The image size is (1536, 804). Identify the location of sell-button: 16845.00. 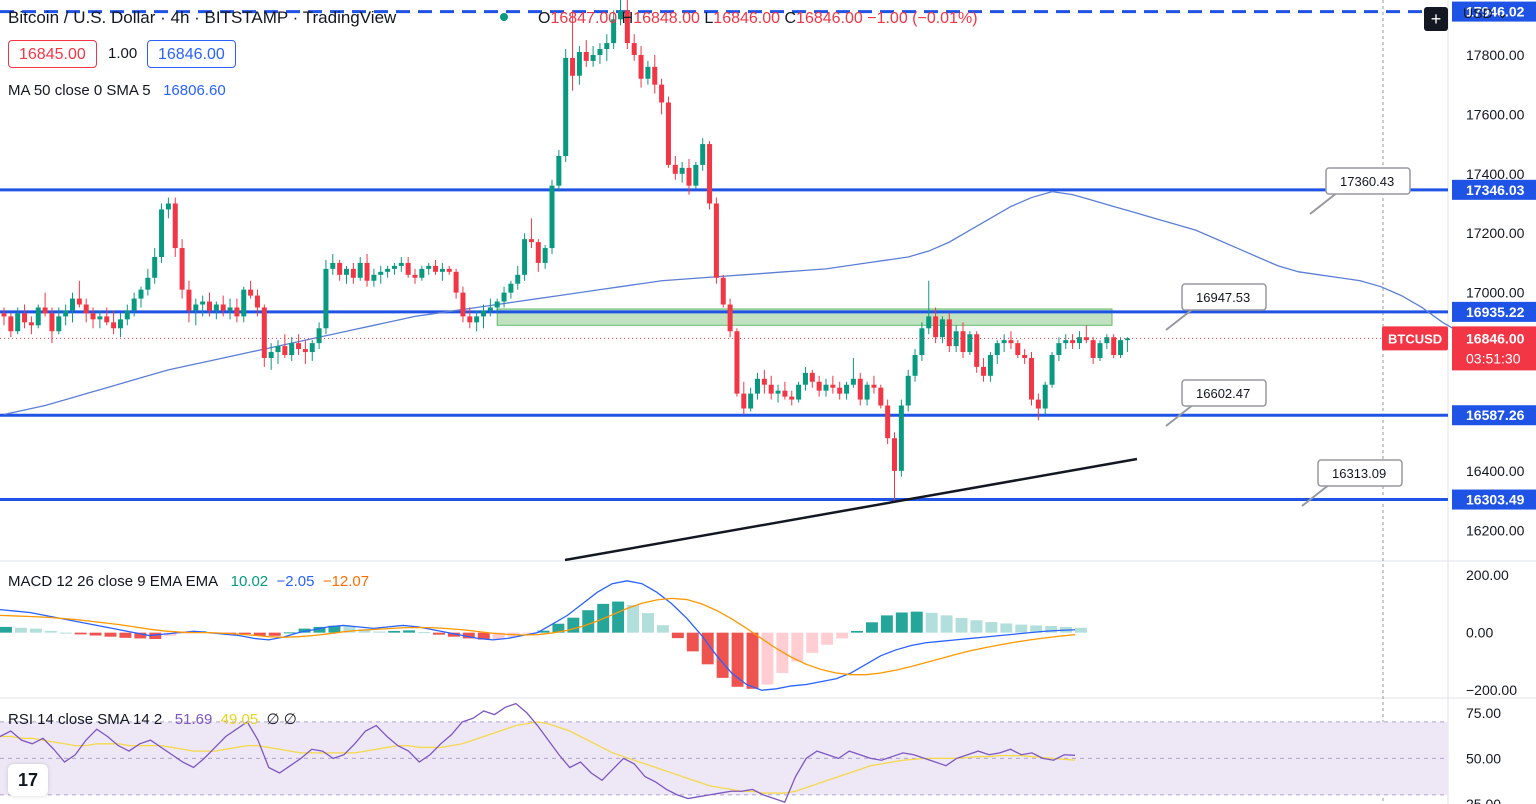
(52, 54).